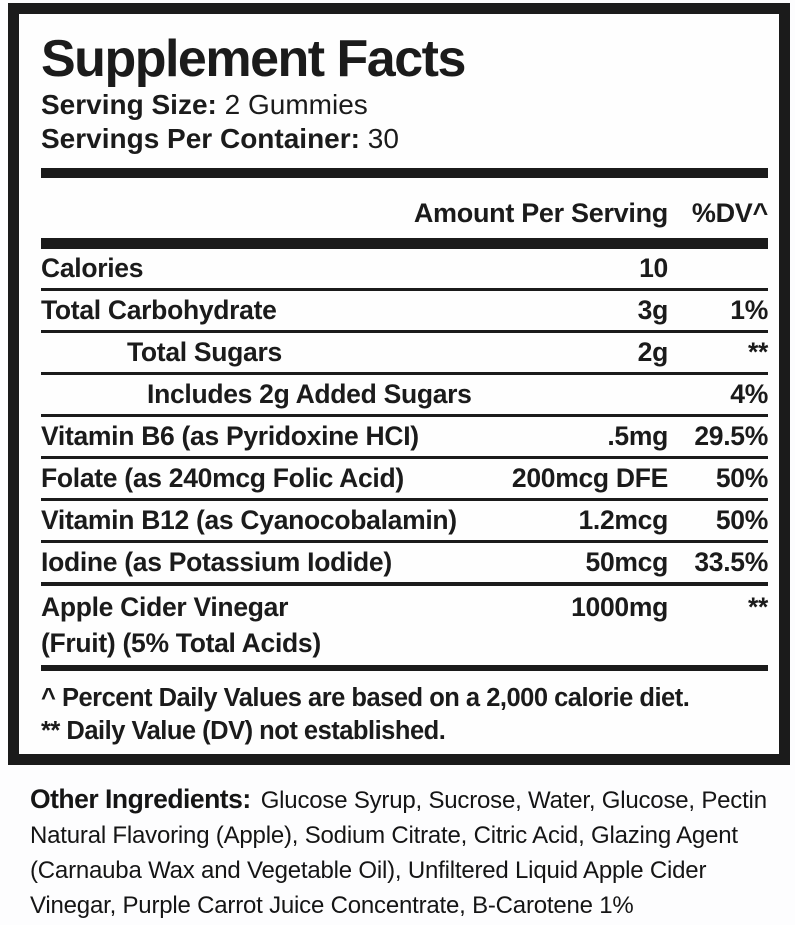  Describe the element at coordinates (243, 731) in the screenshot. I see `footnote-dv-not-established: ** Daily Value (DV) not established.` at that location.